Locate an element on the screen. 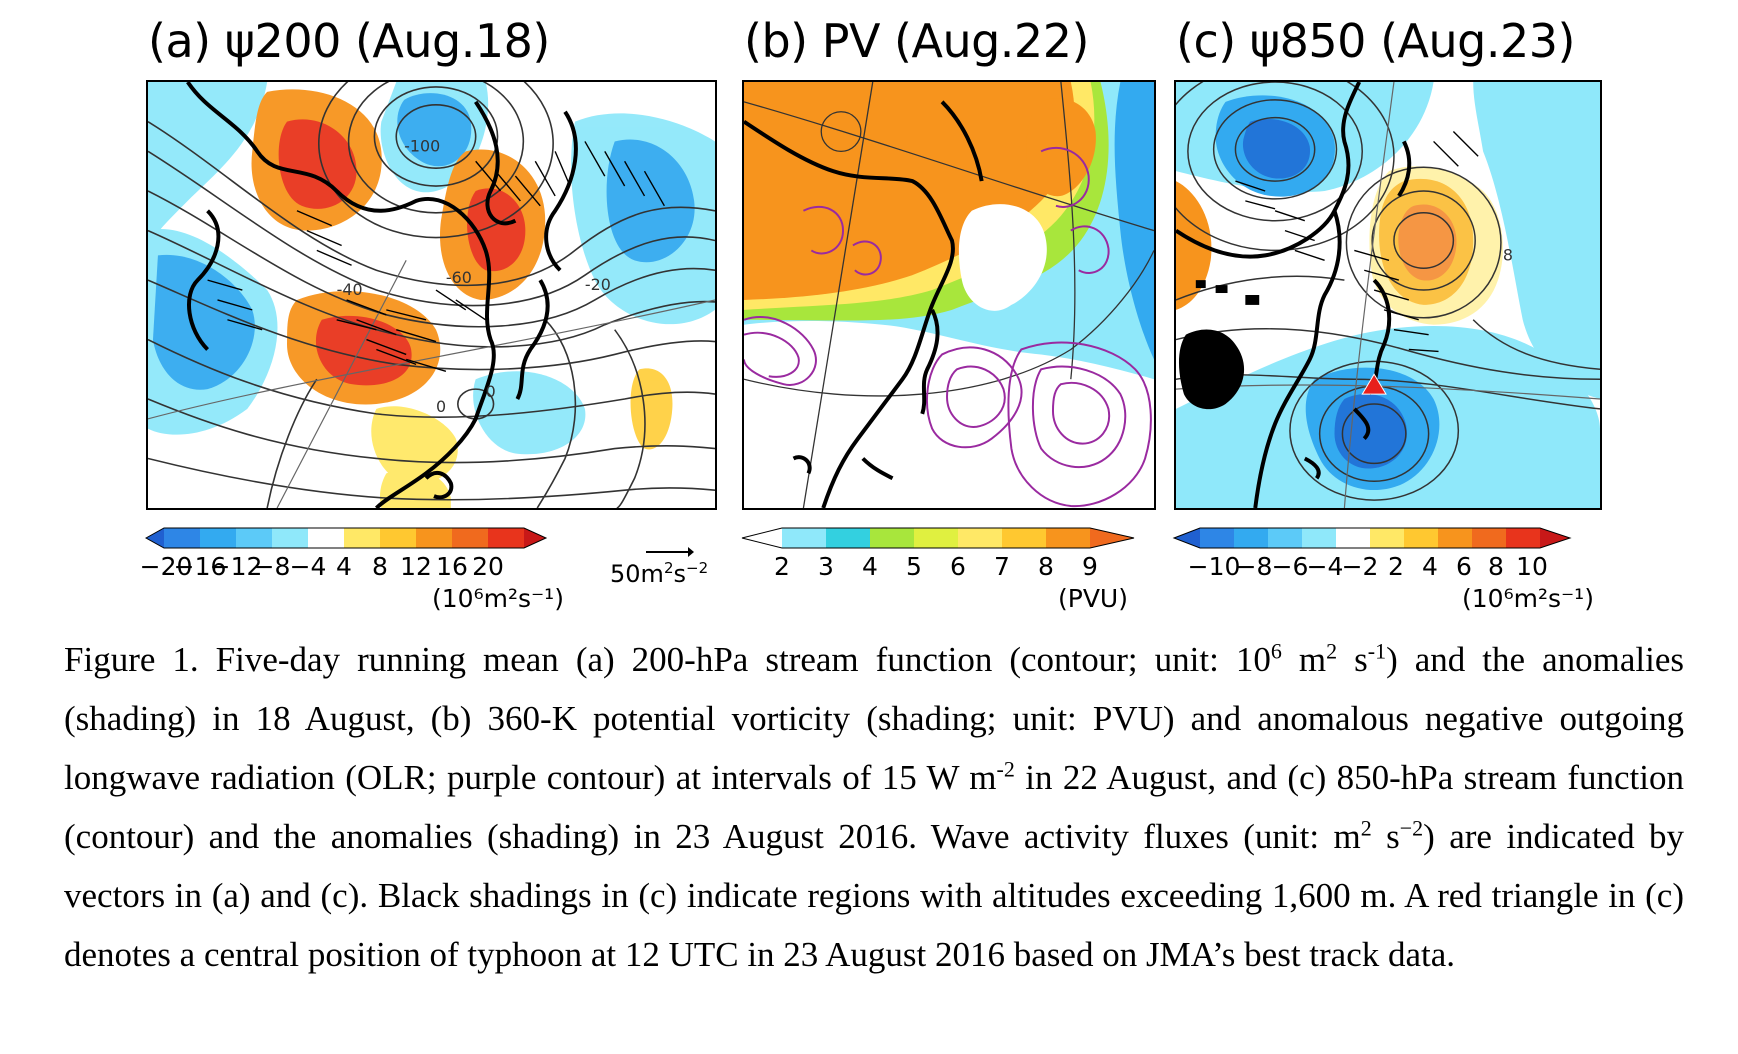 The width and height of the screenshot is (1738, 1054). colorbar-c-ticks: −10 −8 −6 −4 −2 2 4 6 8 10 is located at coordinates (1389, 567).